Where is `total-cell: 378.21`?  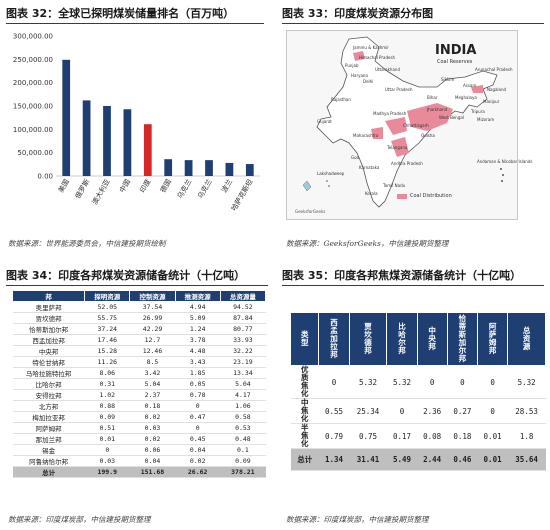
total-cell: 378.21 is located at coordinates (243, 472).